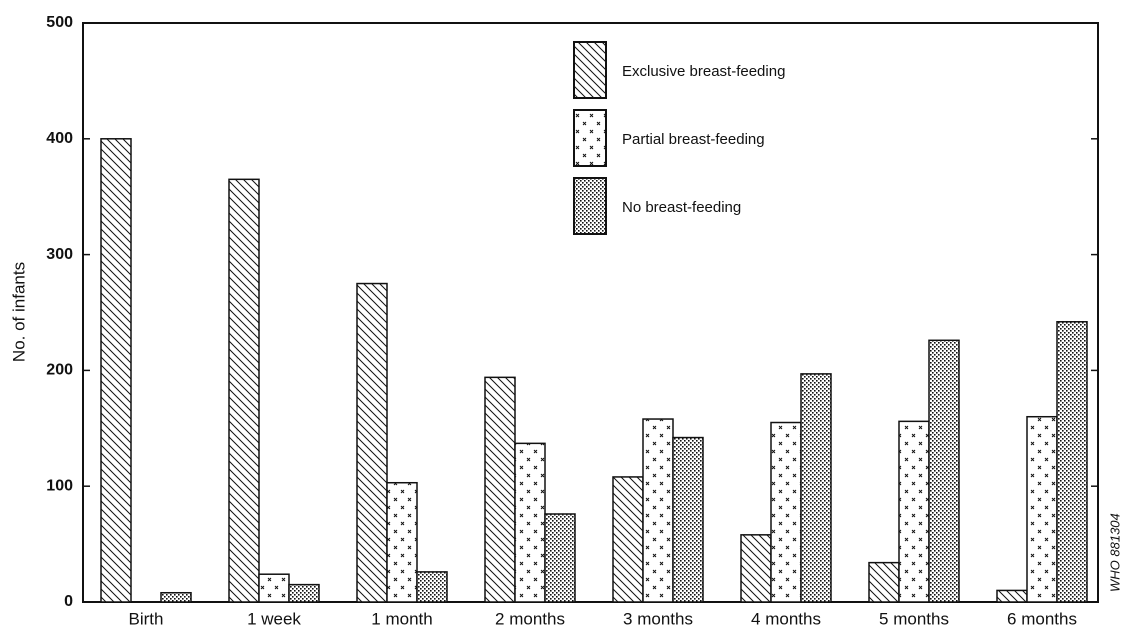  I want to click on side-note: WHO 881304, so click(1114, 552).